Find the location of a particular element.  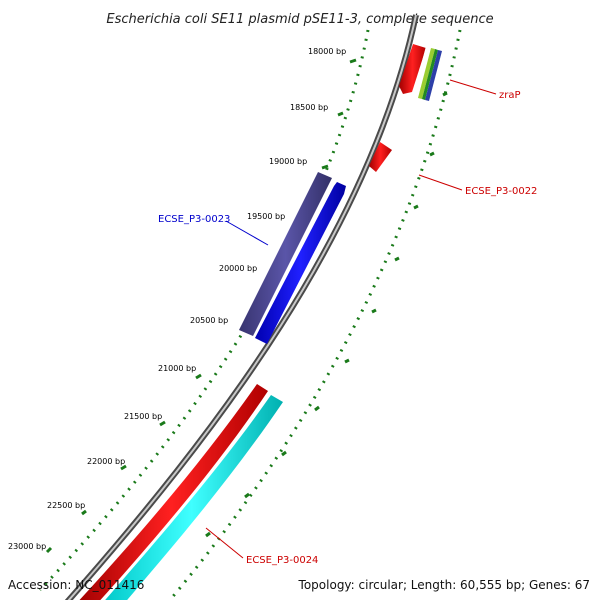

gene-label-zrap: zraP is located at coordinates (510, 95).